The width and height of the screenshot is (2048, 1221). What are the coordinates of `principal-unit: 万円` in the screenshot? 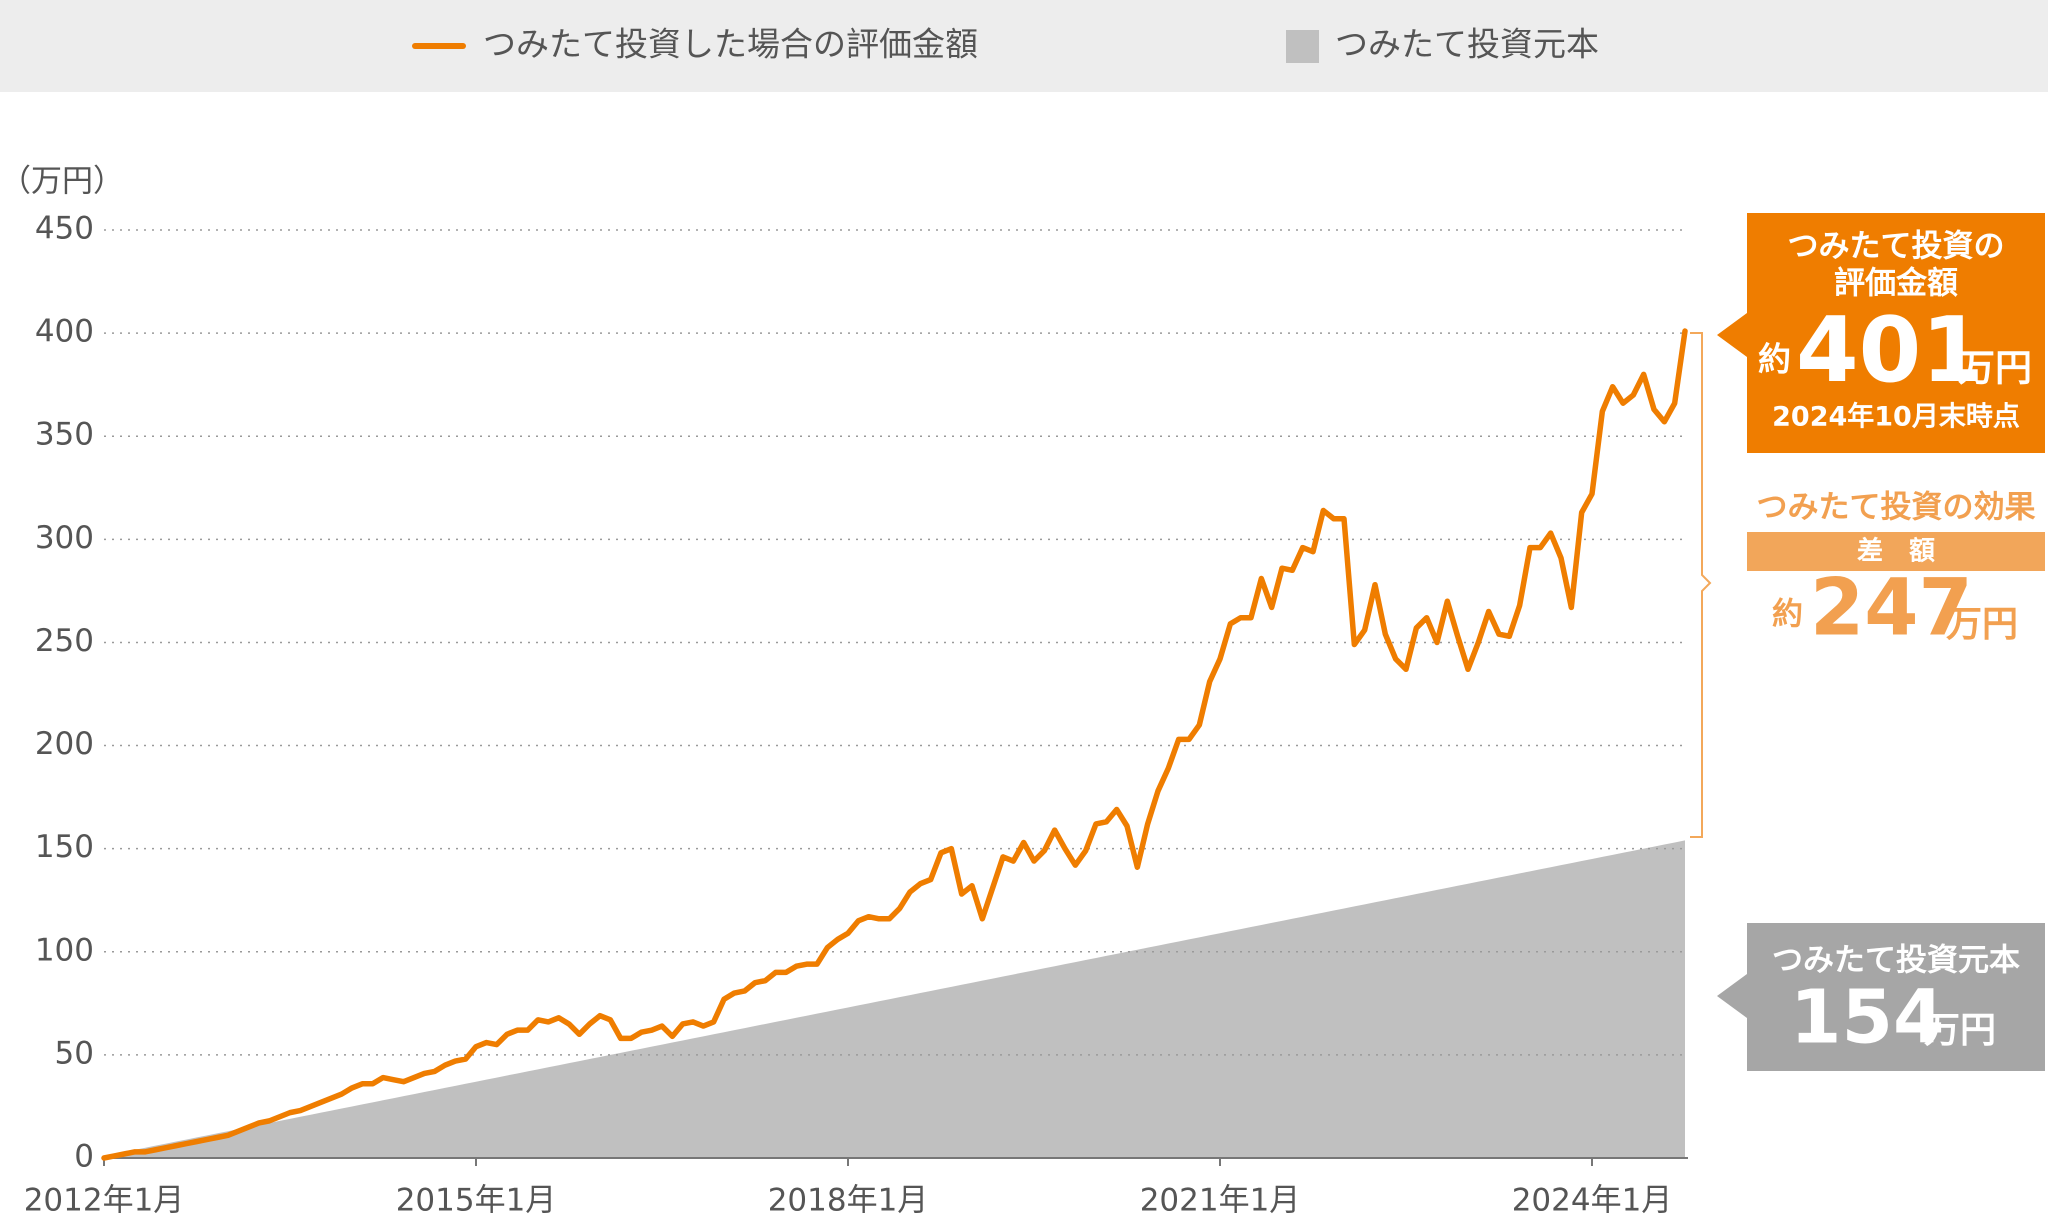 It's located at (1960, 1030).